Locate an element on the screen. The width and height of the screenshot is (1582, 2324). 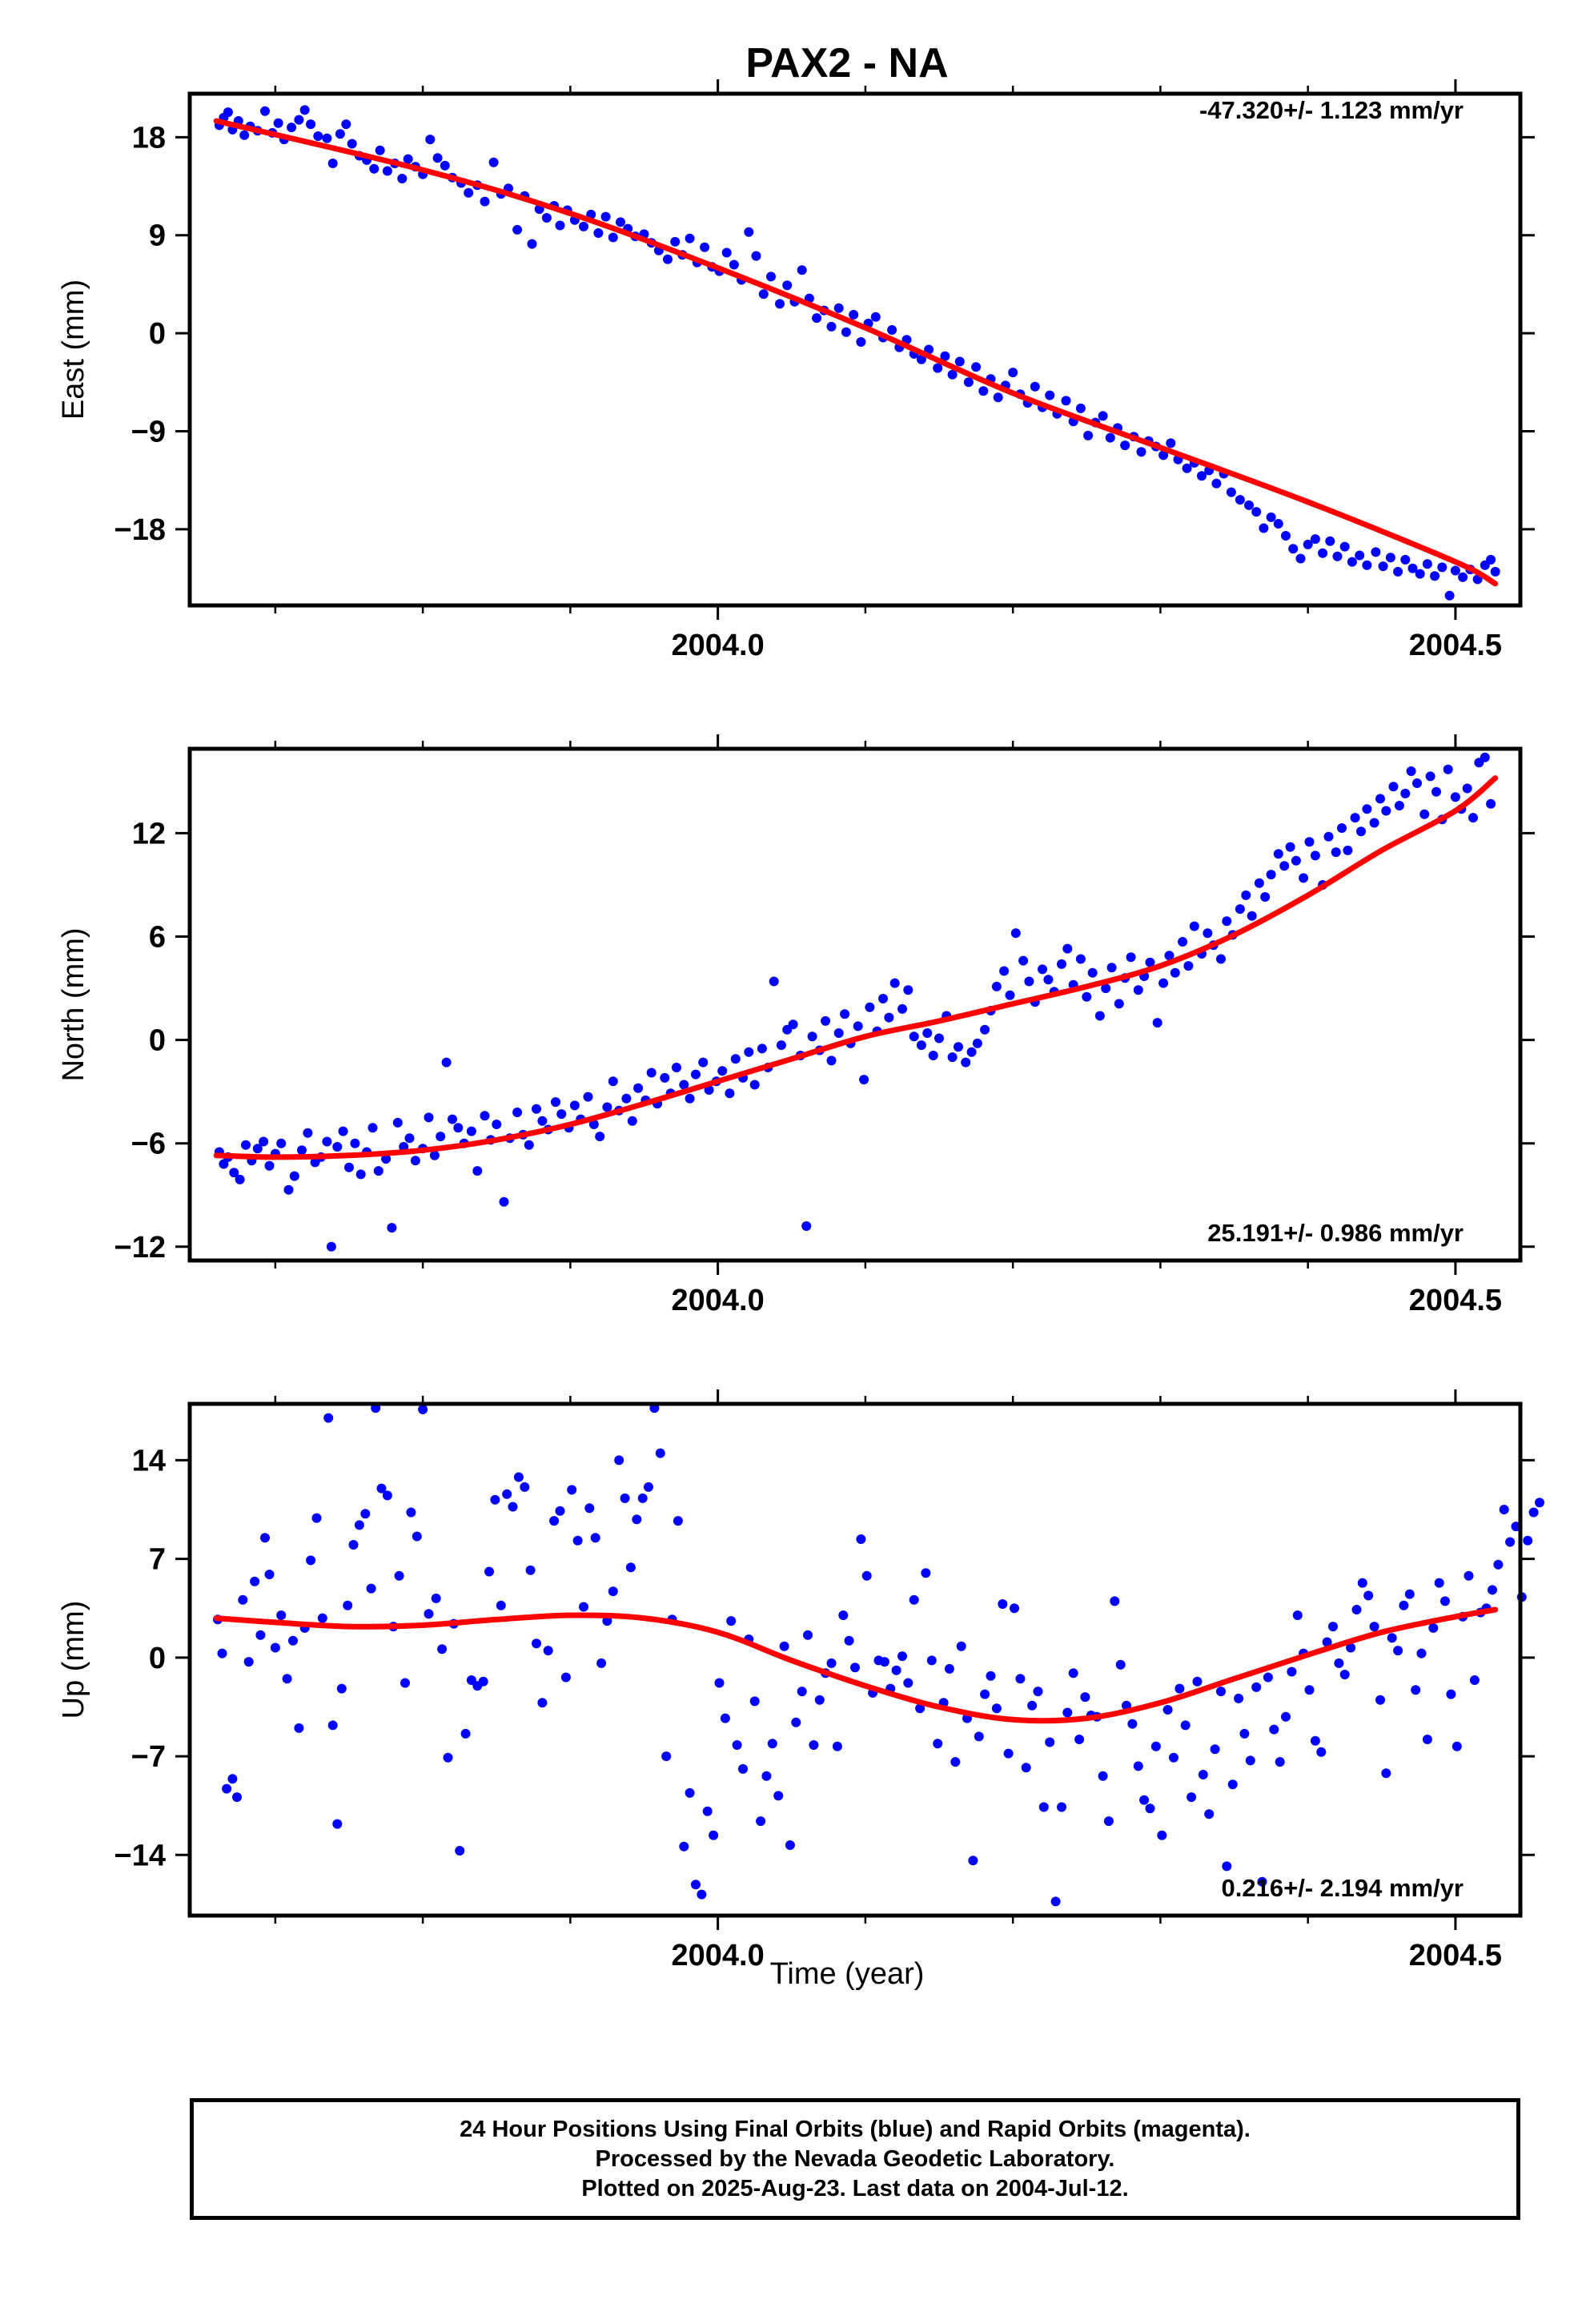
chart-title: PAX2 - NA is located at coordinates (847, 63).